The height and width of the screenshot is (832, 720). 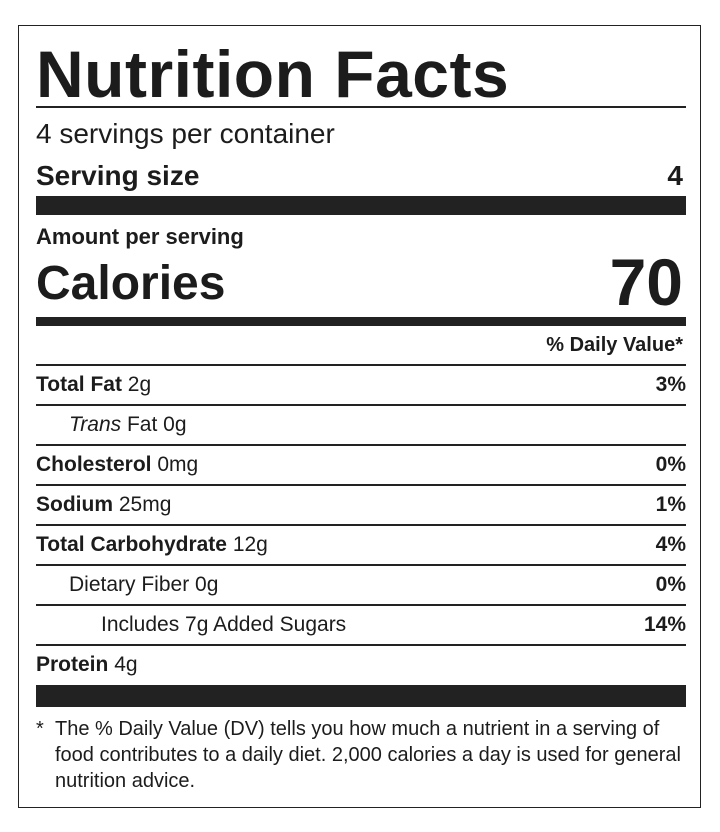 What do you see at coordinates (142, 424) in the screenshot?
I see `nutrient-name: Fat` at bounding box center [142, 424].